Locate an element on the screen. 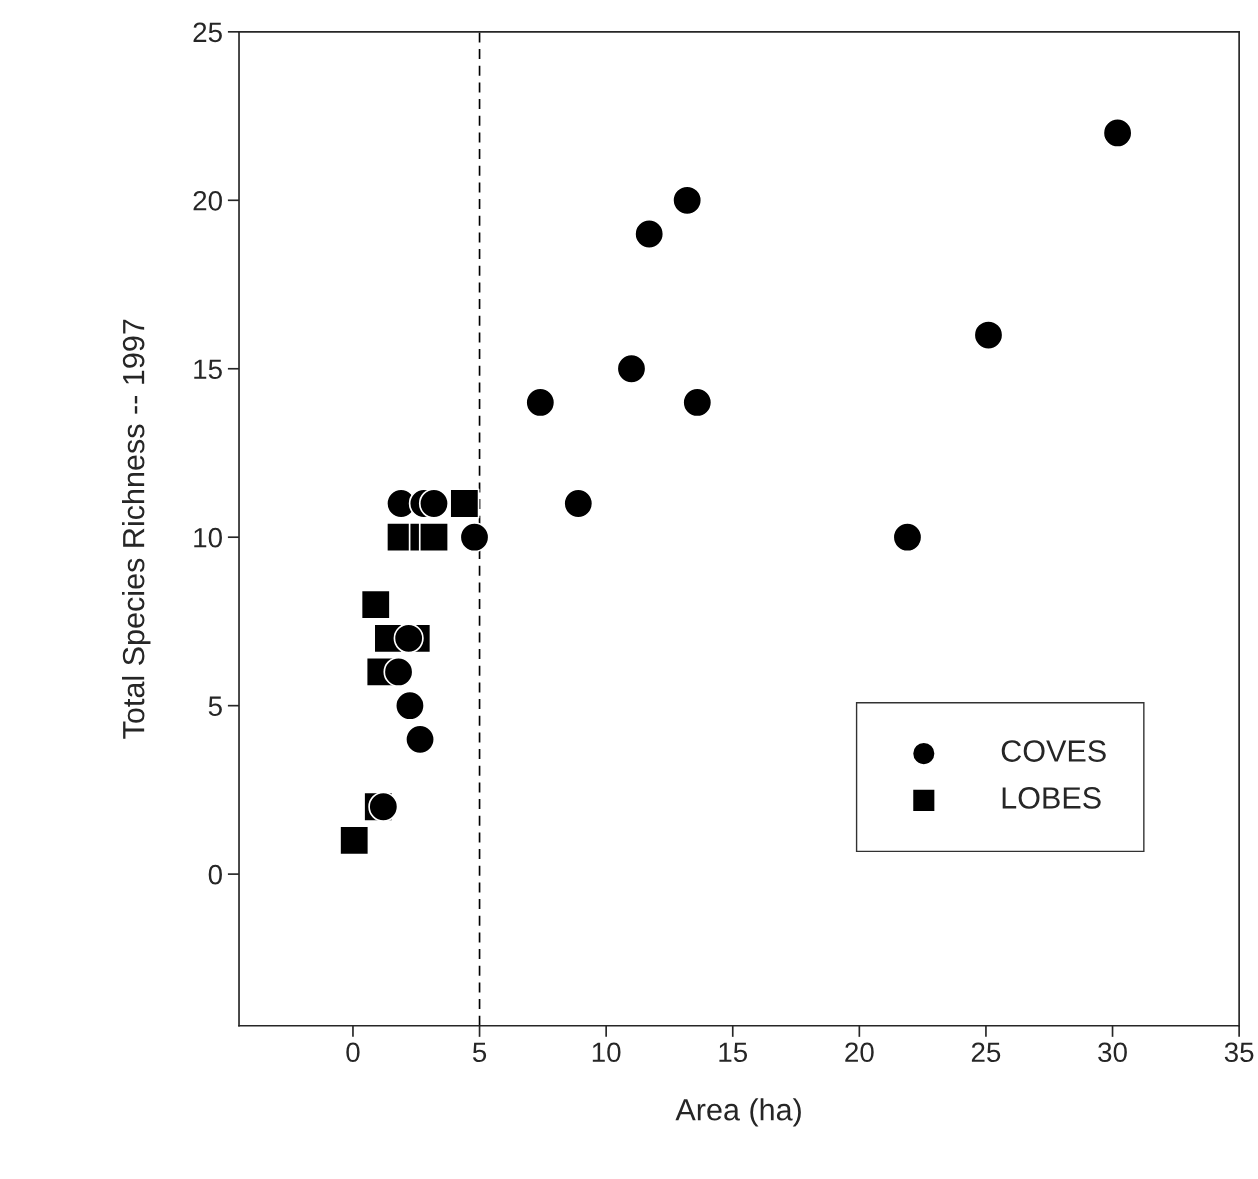 This screenshot has width=1258, height=1179. x-tick-label: 25 is located at coordinates (986, 1052).